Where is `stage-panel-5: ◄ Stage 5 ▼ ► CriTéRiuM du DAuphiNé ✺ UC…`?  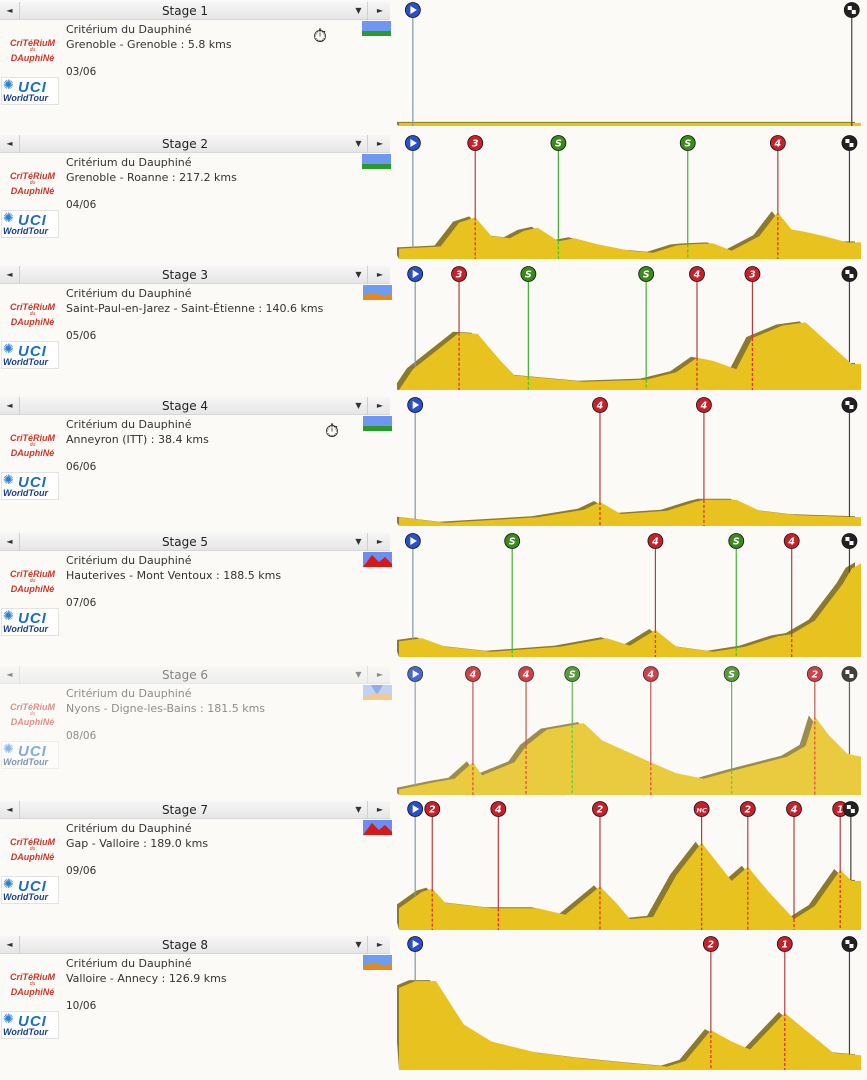 stage-panel-5: ◄ Stage 5 ▼ ► CriTéRiuM du DAuphiNé ✺ UC… is located at coordinates (433, 596).